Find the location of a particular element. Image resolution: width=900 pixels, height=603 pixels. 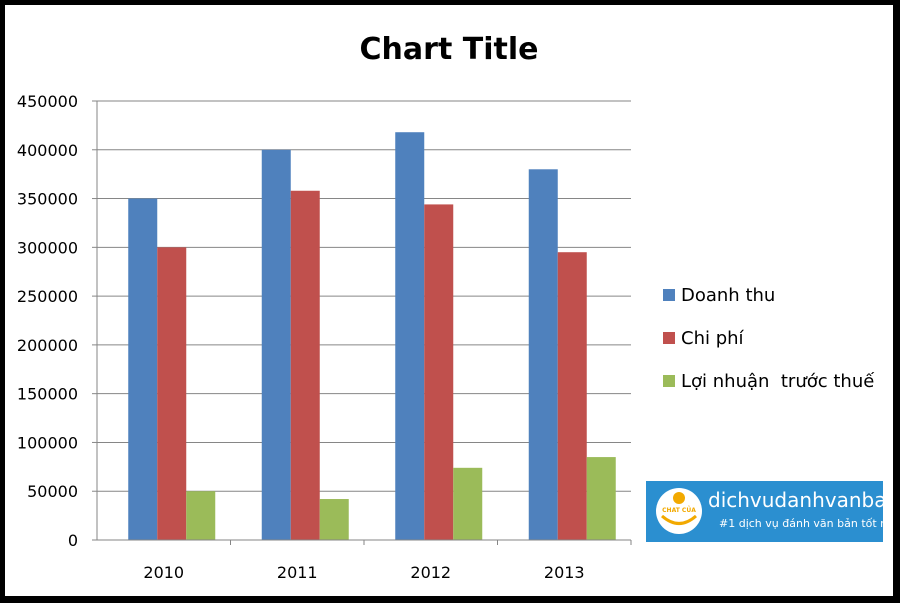

legend-label: Doanh thu is located at coordinates (728, 295).